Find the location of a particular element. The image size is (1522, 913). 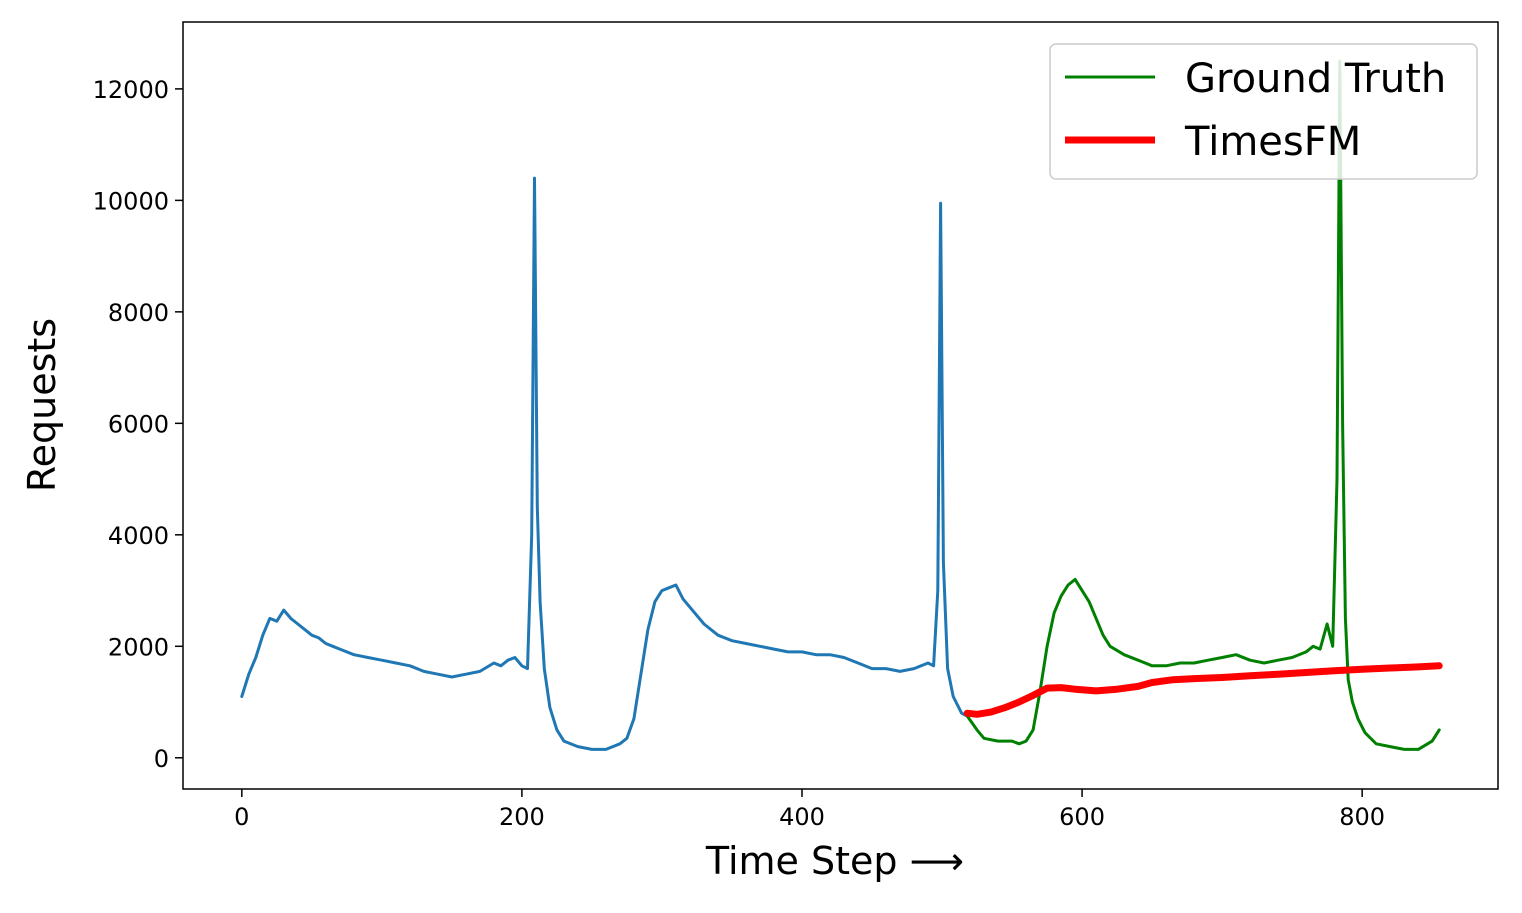

y-tick-label: 0 is located at coordinates (161, 759).